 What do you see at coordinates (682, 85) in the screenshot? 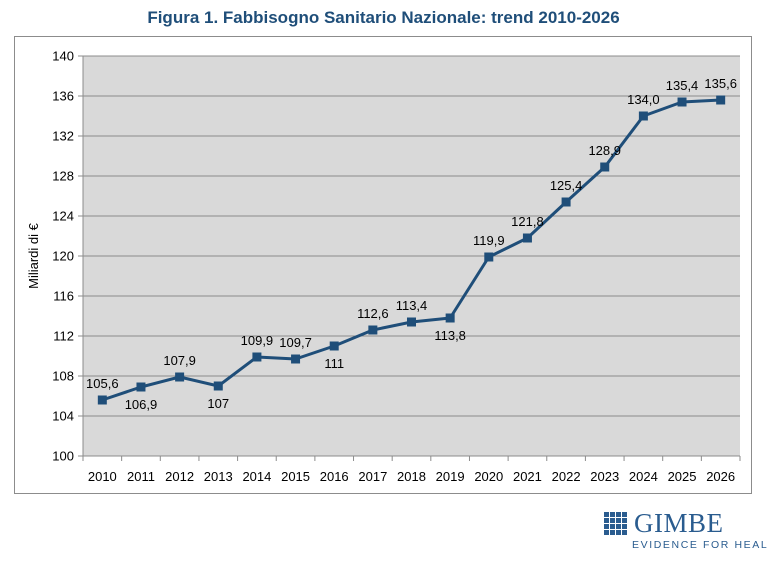
I see `data-label-2025: 135,4` at bounding box center [682, 85].